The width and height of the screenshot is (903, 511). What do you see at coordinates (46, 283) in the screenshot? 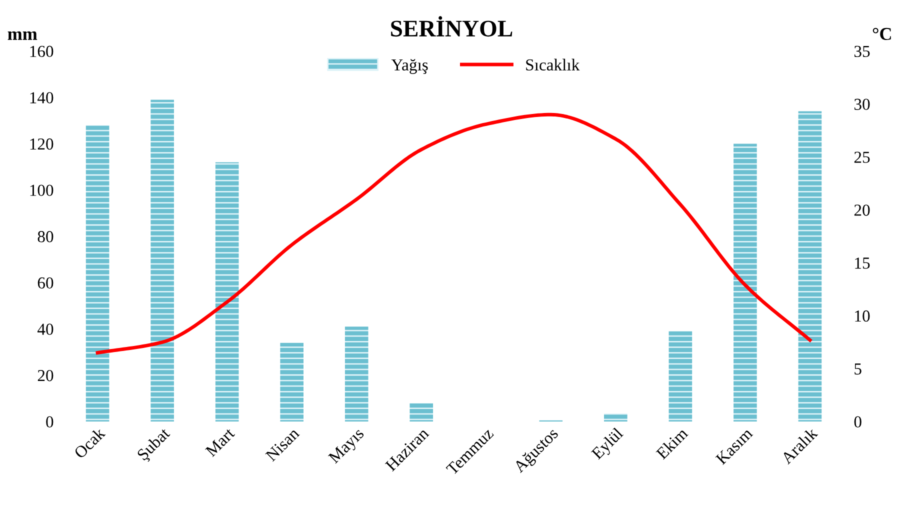
I see `y-tick-label: 60` at bounding box center [46, 283].